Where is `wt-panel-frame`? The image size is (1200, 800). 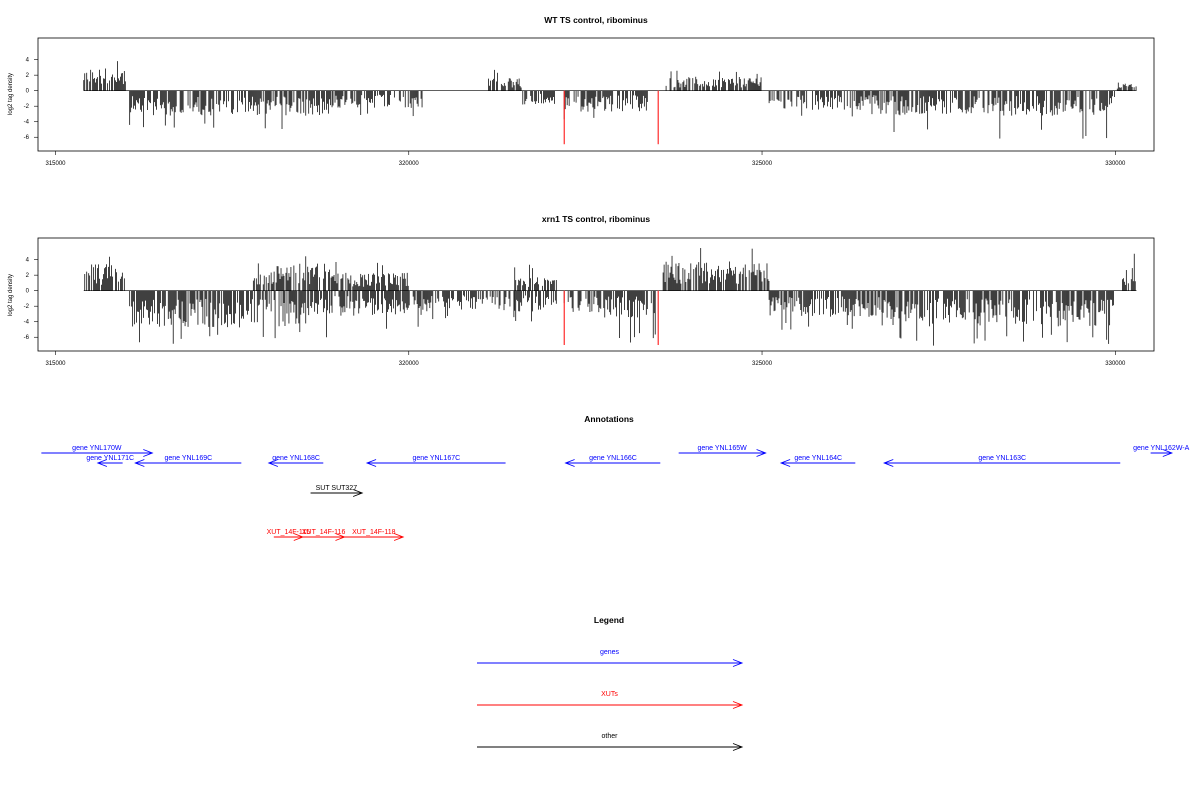
wt-panel-frame is located at coordinates (596, 94).